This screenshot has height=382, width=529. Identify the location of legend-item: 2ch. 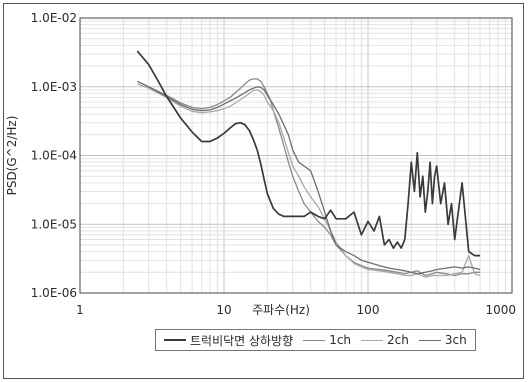
(385, 340).